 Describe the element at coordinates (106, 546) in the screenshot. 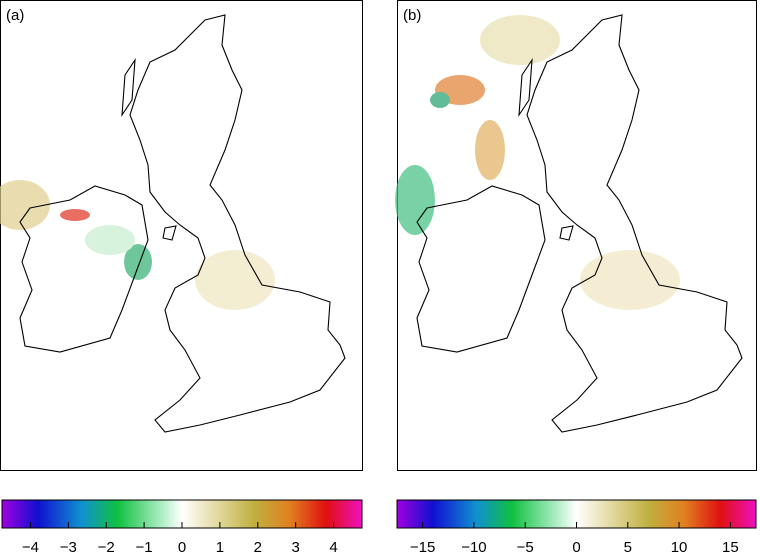

I see `colorbar-tick-label: −2` at that location.